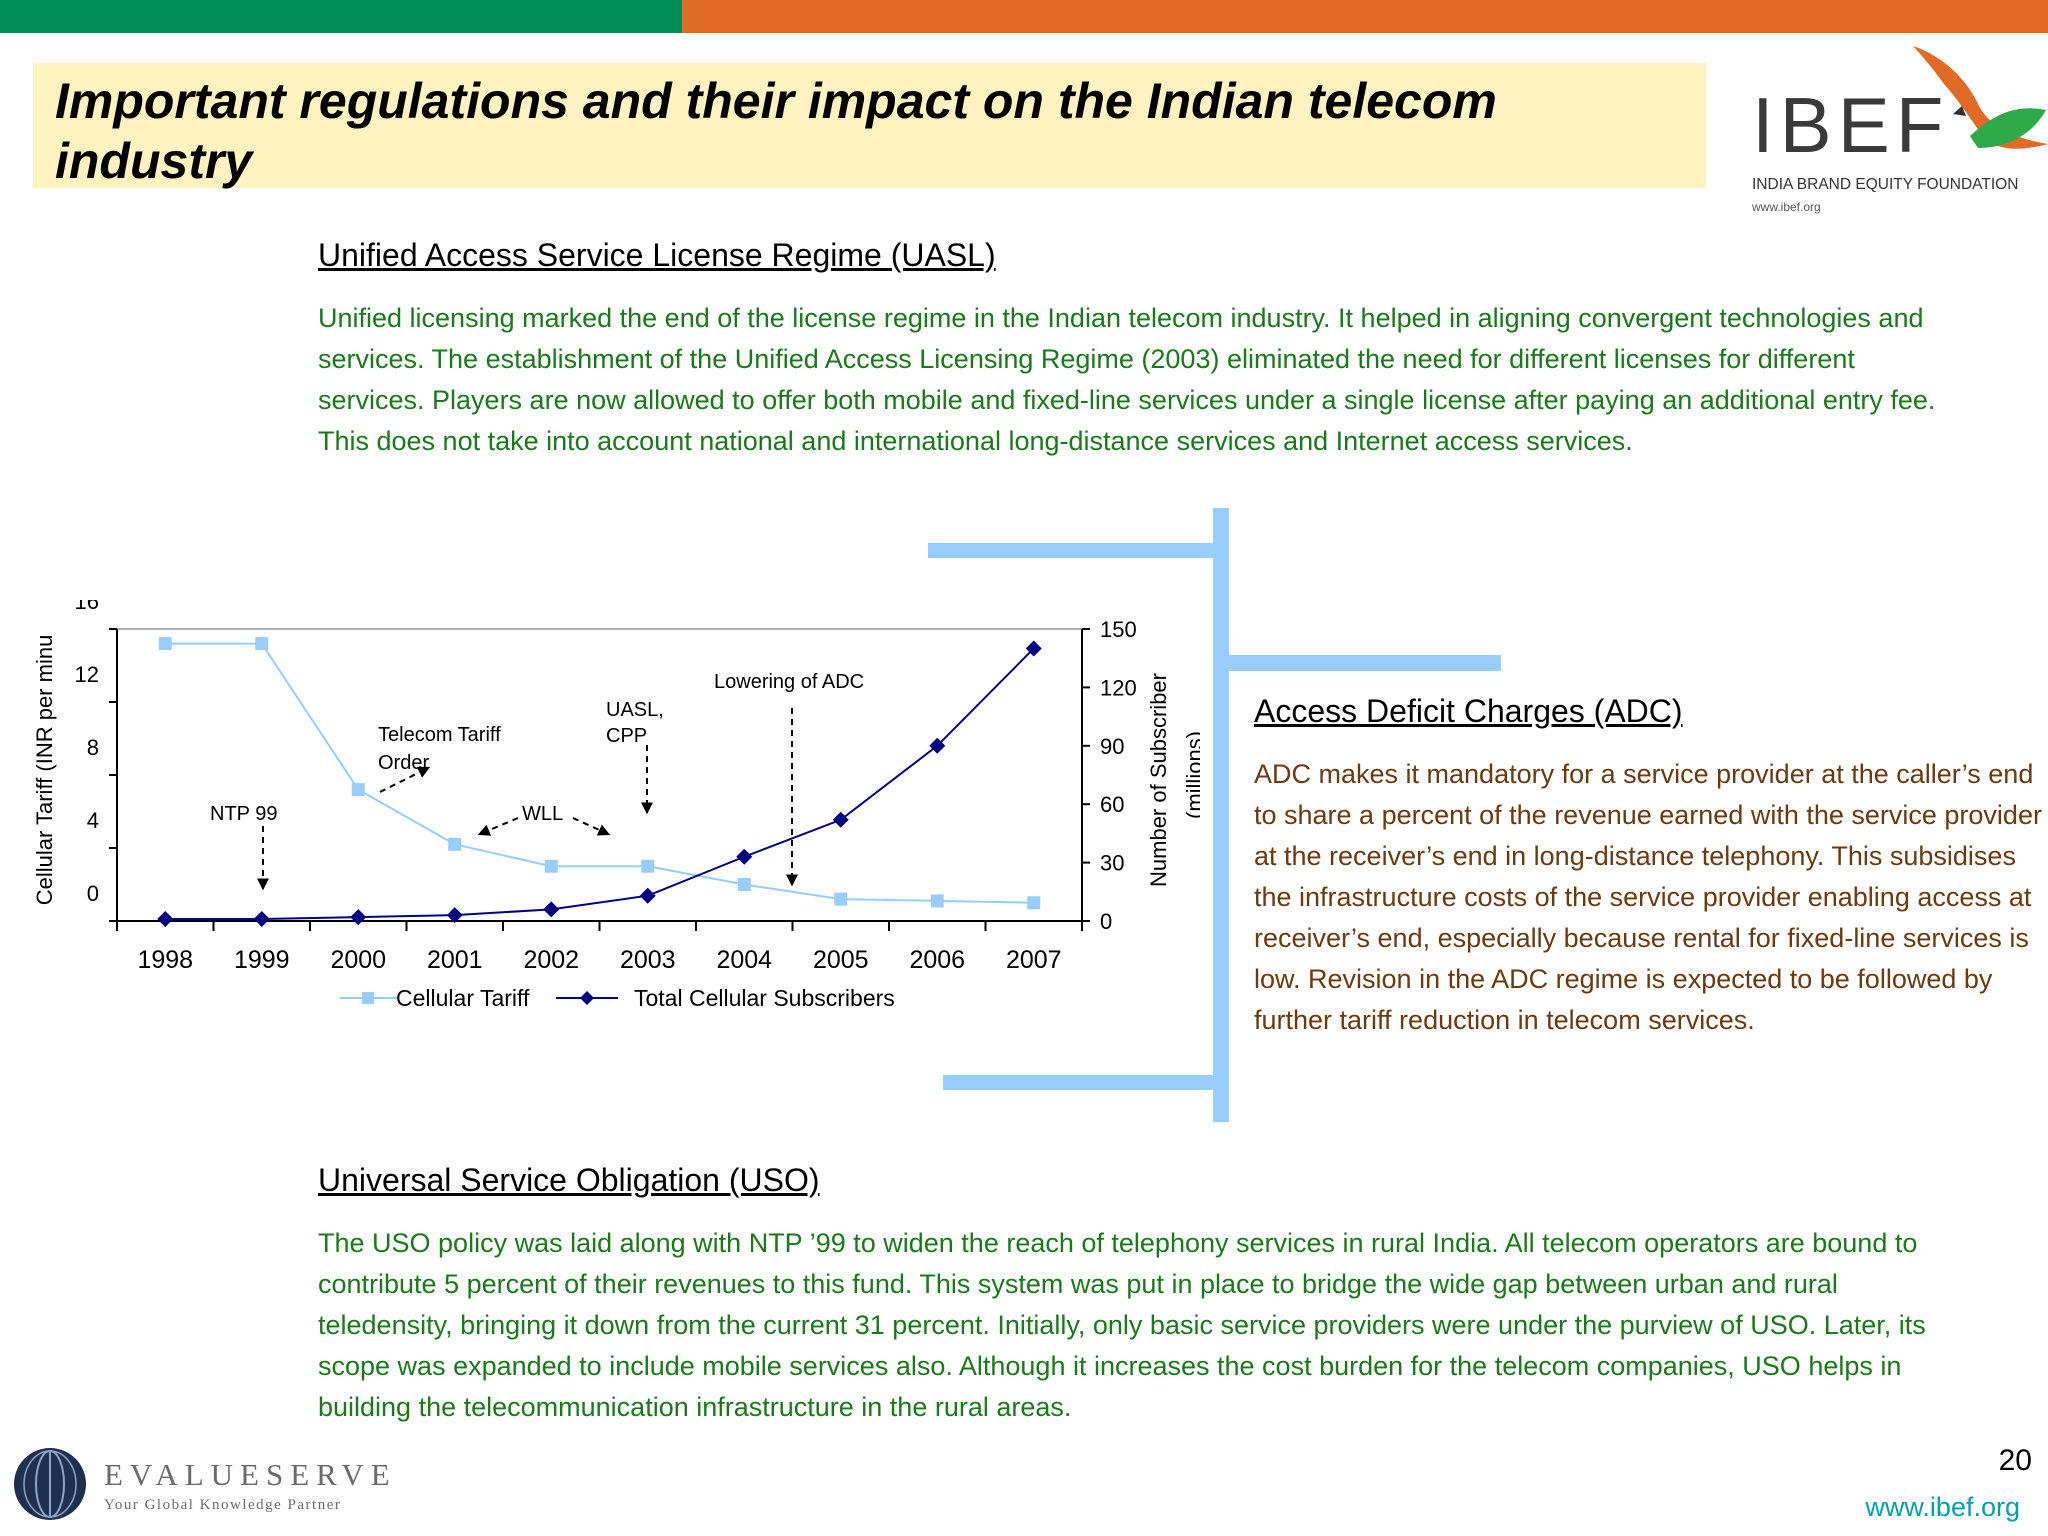 The height and width of the screenshot is (1536, 2048). Describe the element at coordinates (1112, 804) in the screenshot. I see `ytick-label-right: 60` at that location.